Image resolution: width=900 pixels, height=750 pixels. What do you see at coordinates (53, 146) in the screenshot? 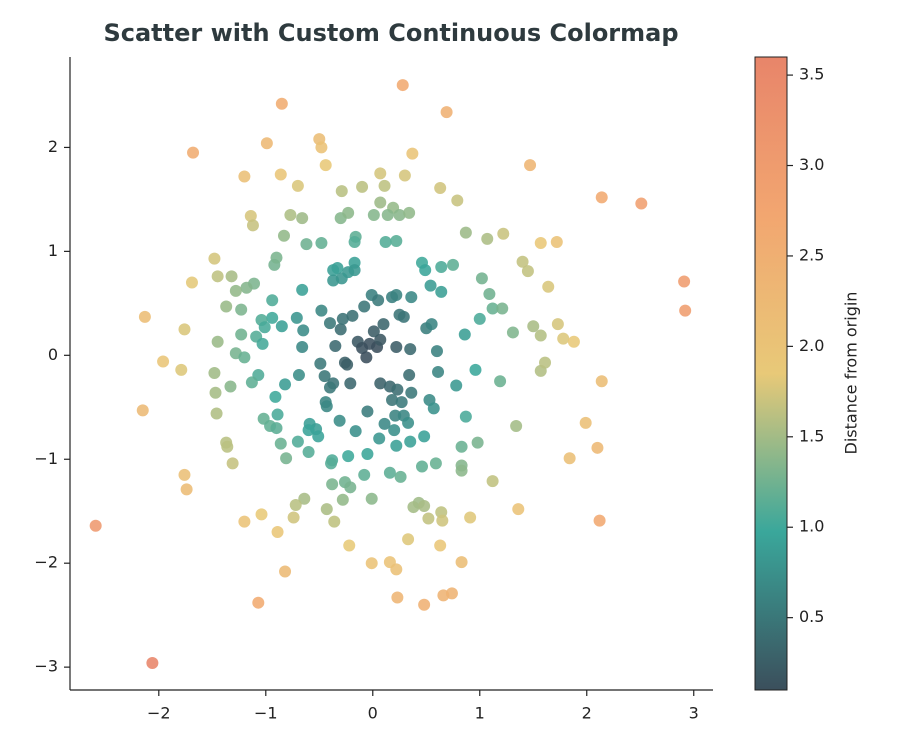
I see `y-tick-label: 2` at bounding box center [53, 146].